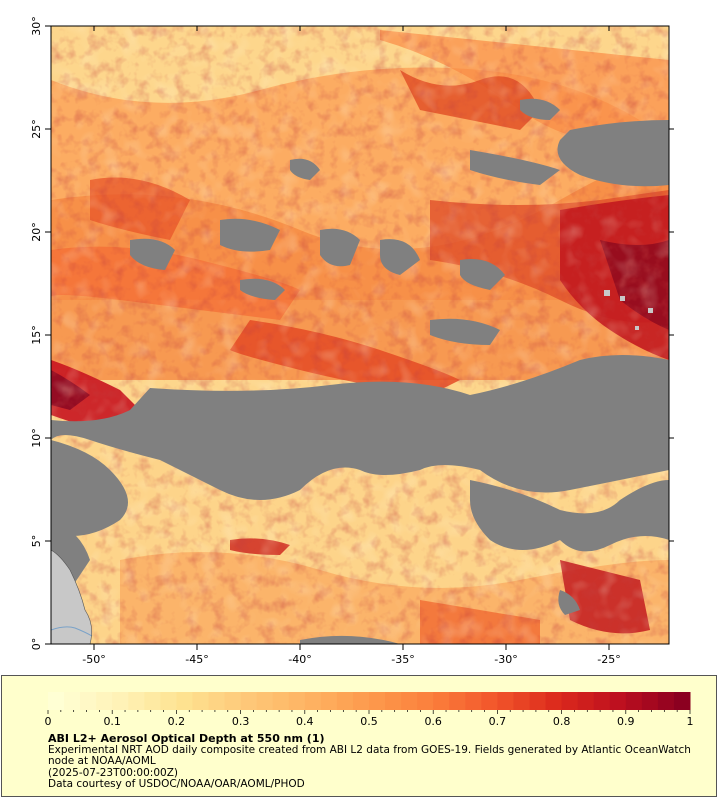  What do you see at coordinates (36, 335) in the screenshot?
I see `lat-tick-label: 15°` at bounding box center [36, 335].